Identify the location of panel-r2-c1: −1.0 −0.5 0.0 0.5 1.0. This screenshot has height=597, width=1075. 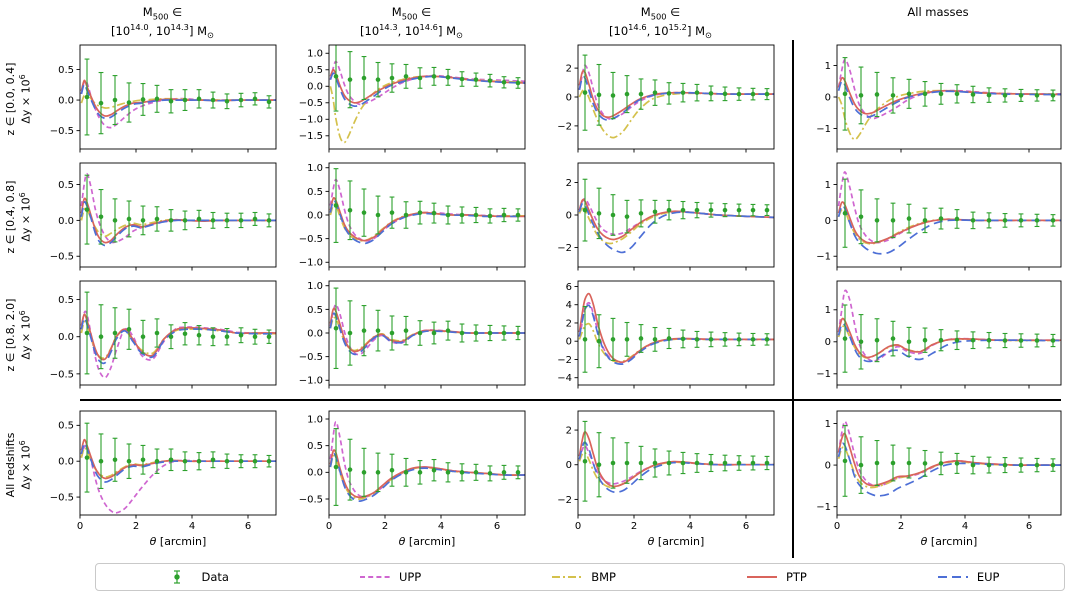
(411, 335).